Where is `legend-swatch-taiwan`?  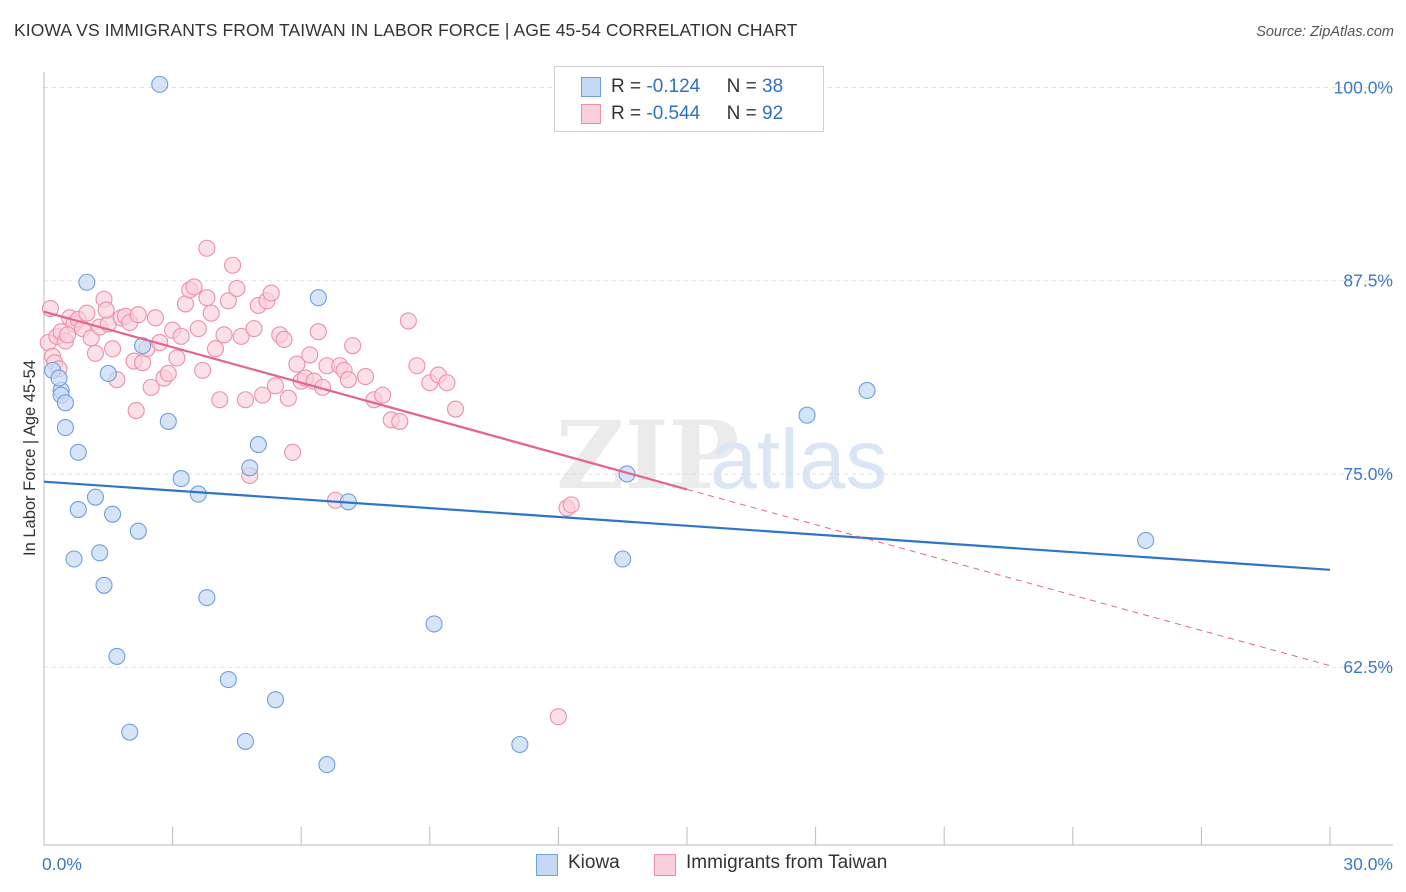
legend-swatch-taiwan is located at coordinates (591, 114).